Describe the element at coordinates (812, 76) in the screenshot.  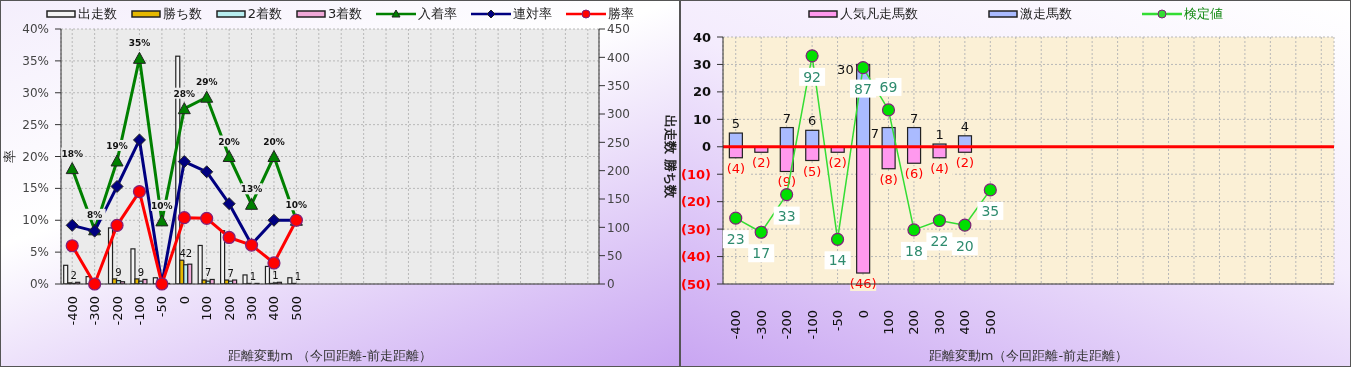
I see `data-label: 92` at that location.